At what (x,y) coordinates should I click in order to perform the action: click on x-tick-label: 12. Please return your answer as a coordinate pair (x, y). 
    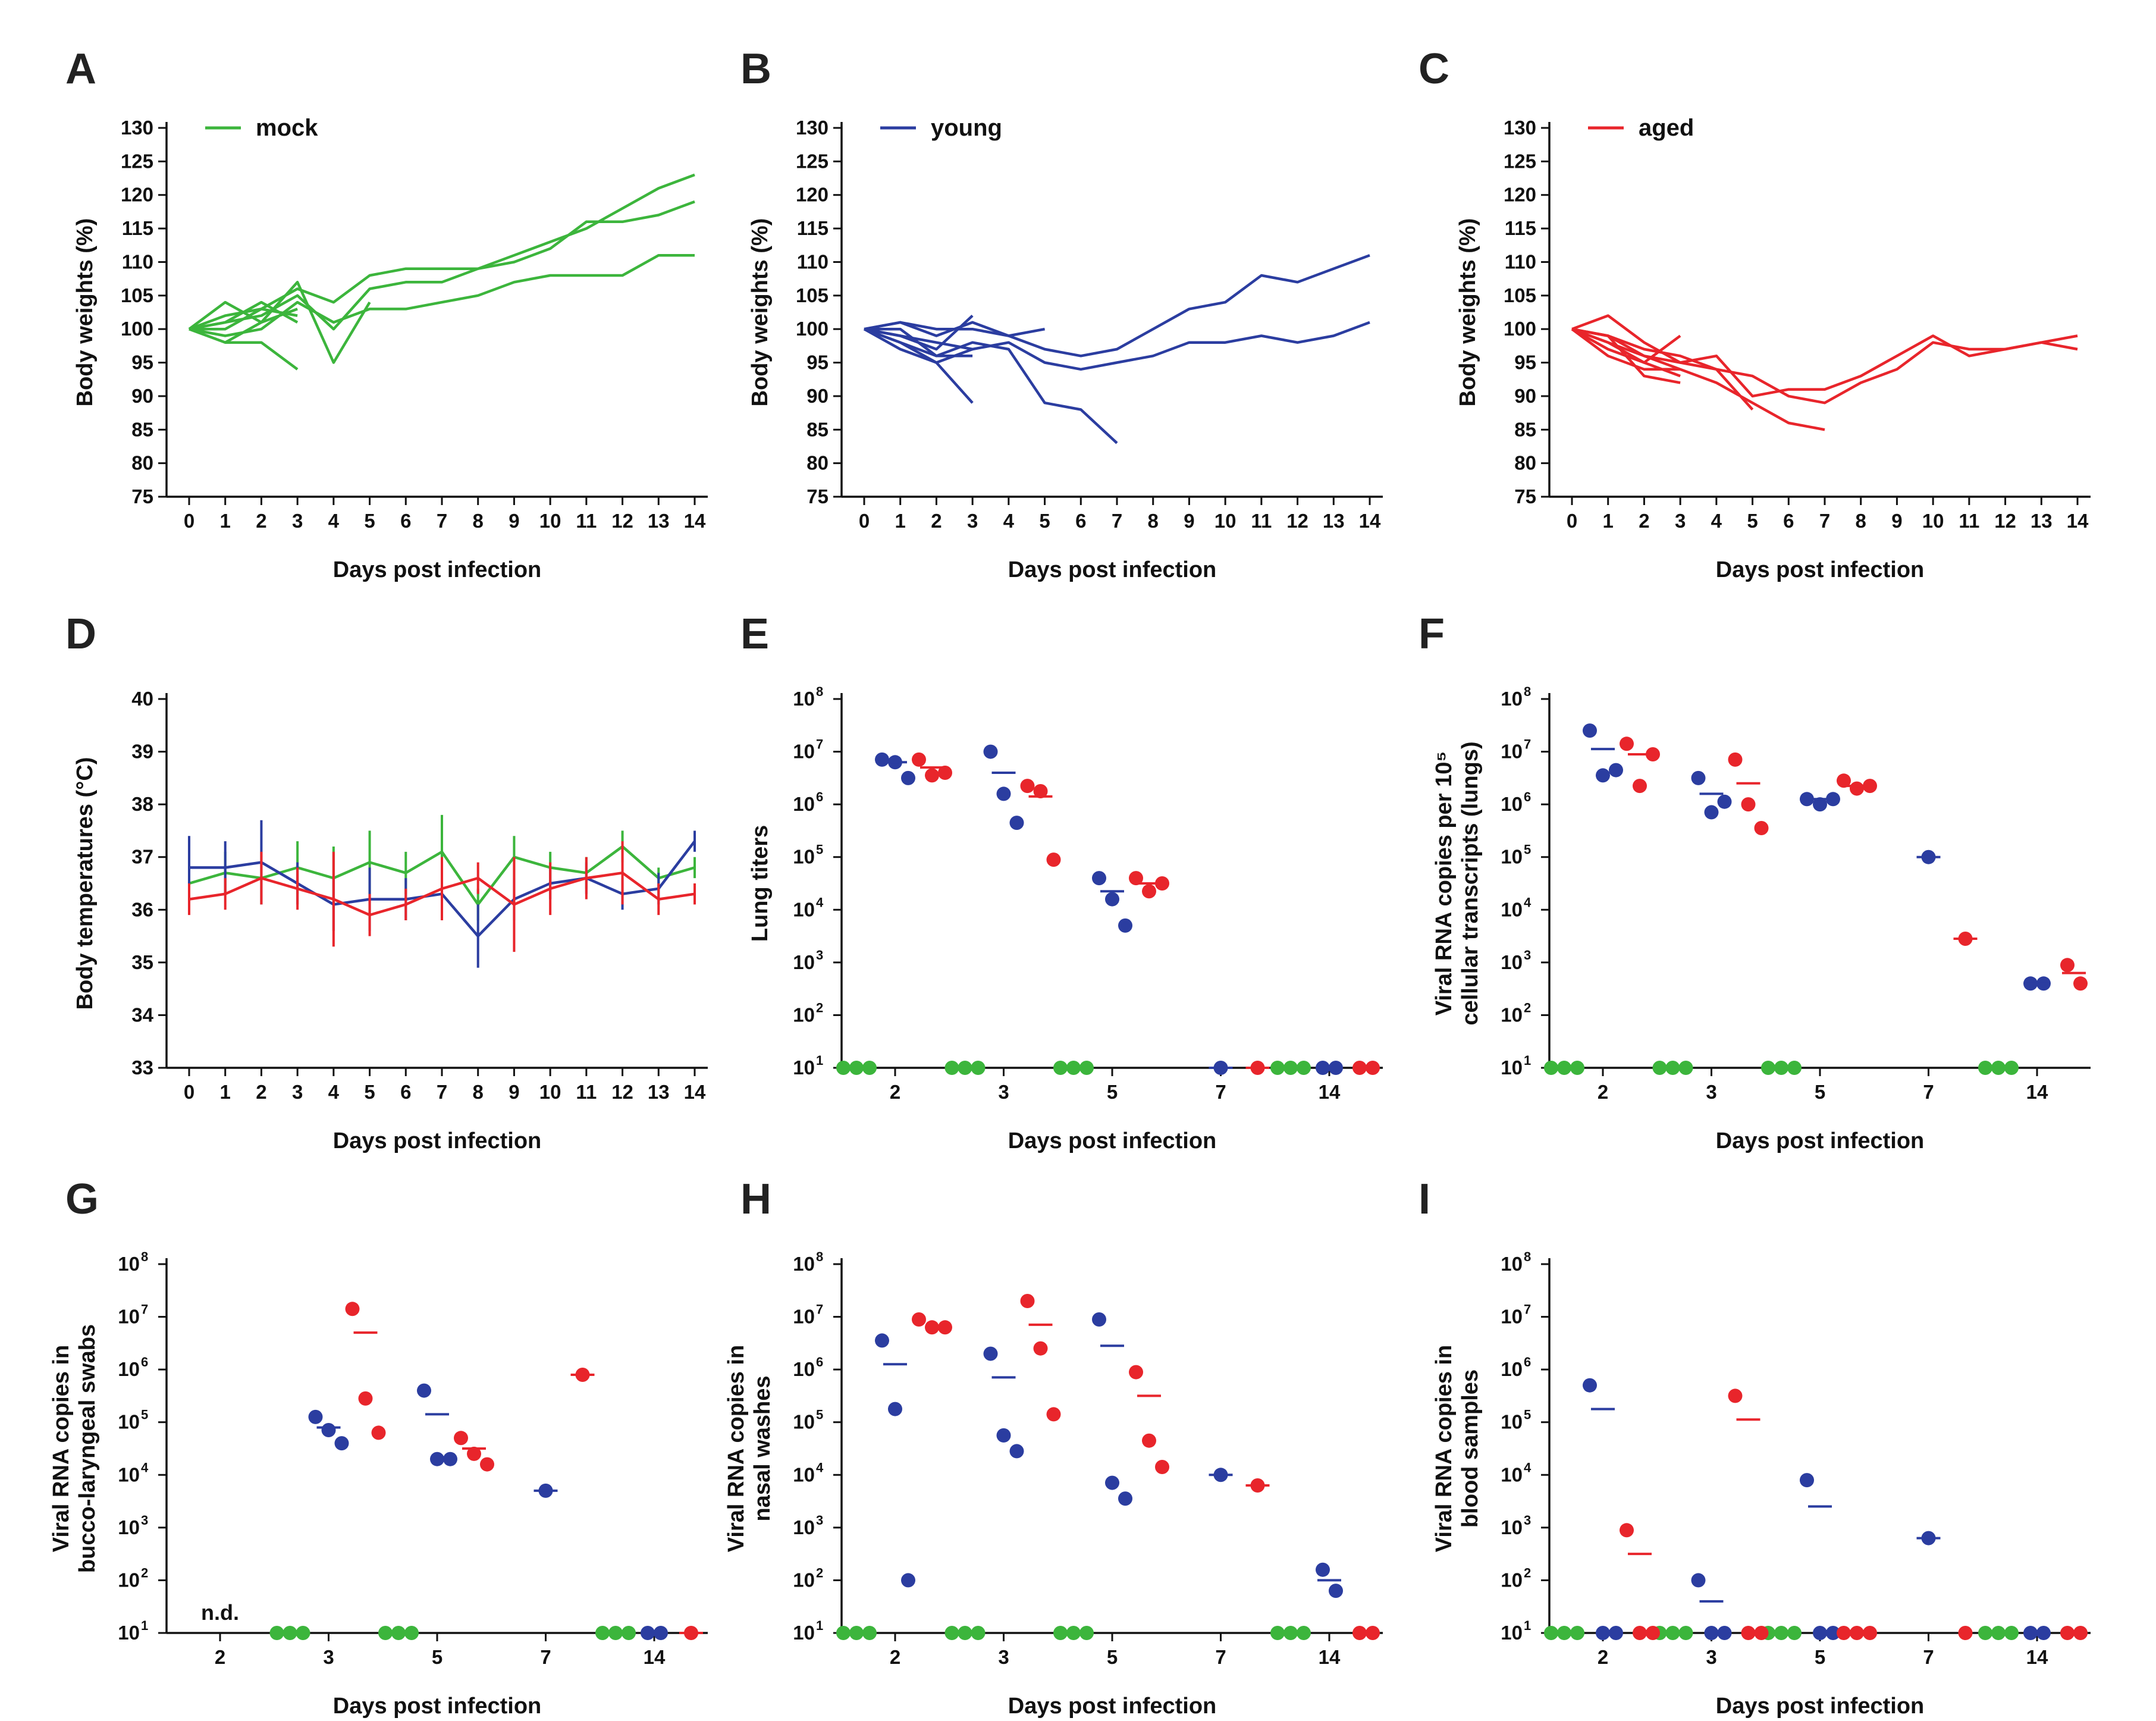
    Looking at the image, I should click on (2005, 521).